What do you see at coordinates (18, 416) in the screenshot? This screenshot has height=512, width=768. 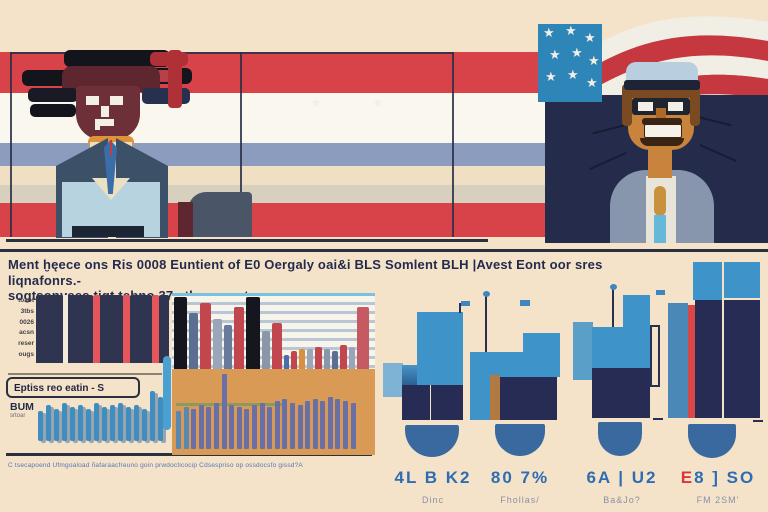 I see `series-subtitle: srtoar` at bounding box center [18, 416].